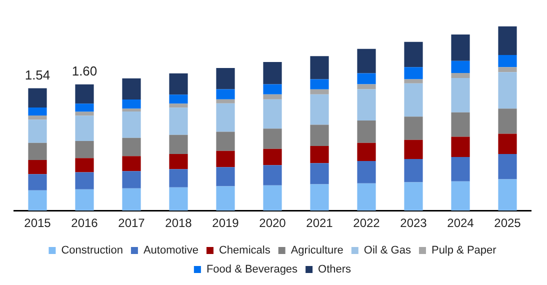  I want to click on x-tick-label: 2018, so click(178, 223).